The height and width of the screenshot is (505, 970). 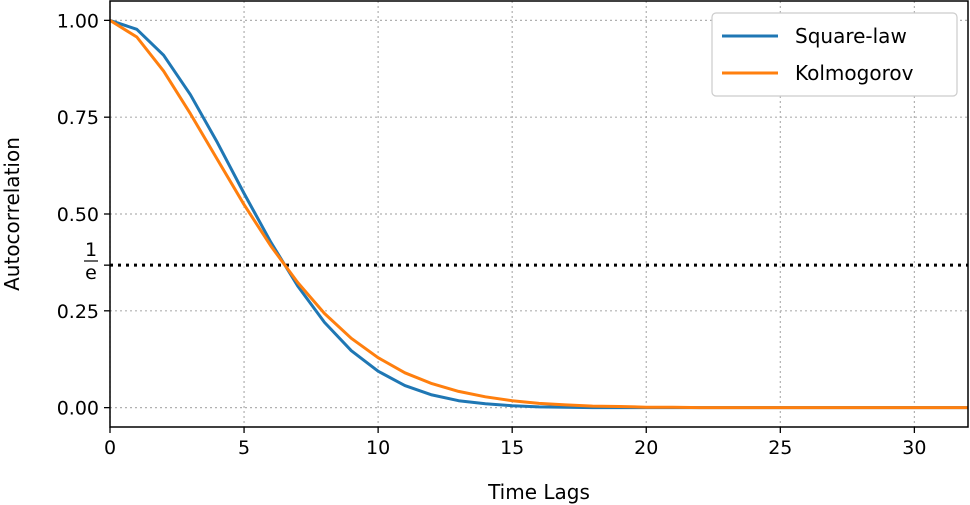 I want to click on legend: Square-law Kolmogorov, so click(x=834, y=54).